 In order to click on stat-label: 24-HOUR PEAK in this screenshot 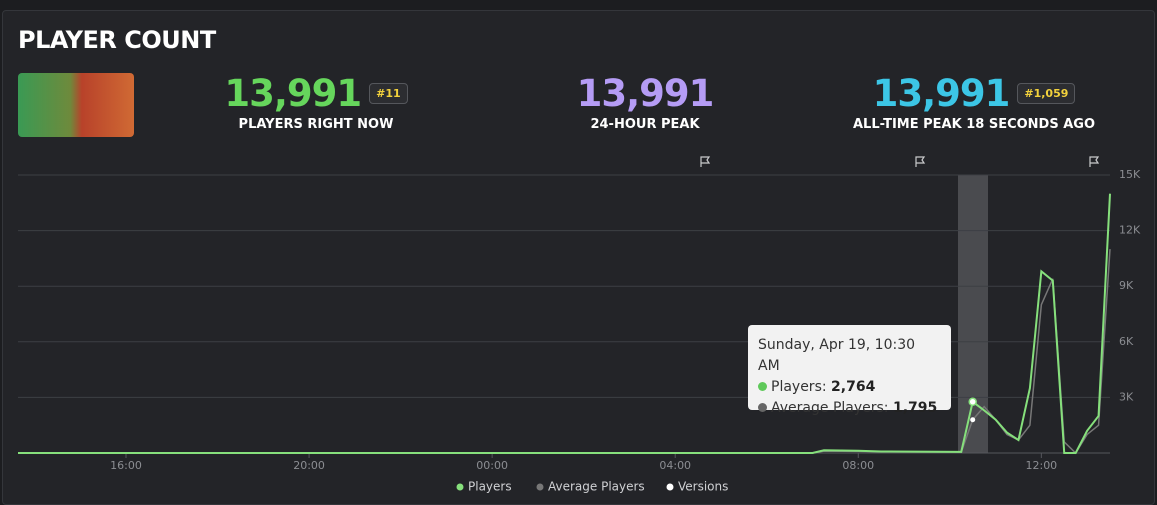, I will do `click(645, 124)`.